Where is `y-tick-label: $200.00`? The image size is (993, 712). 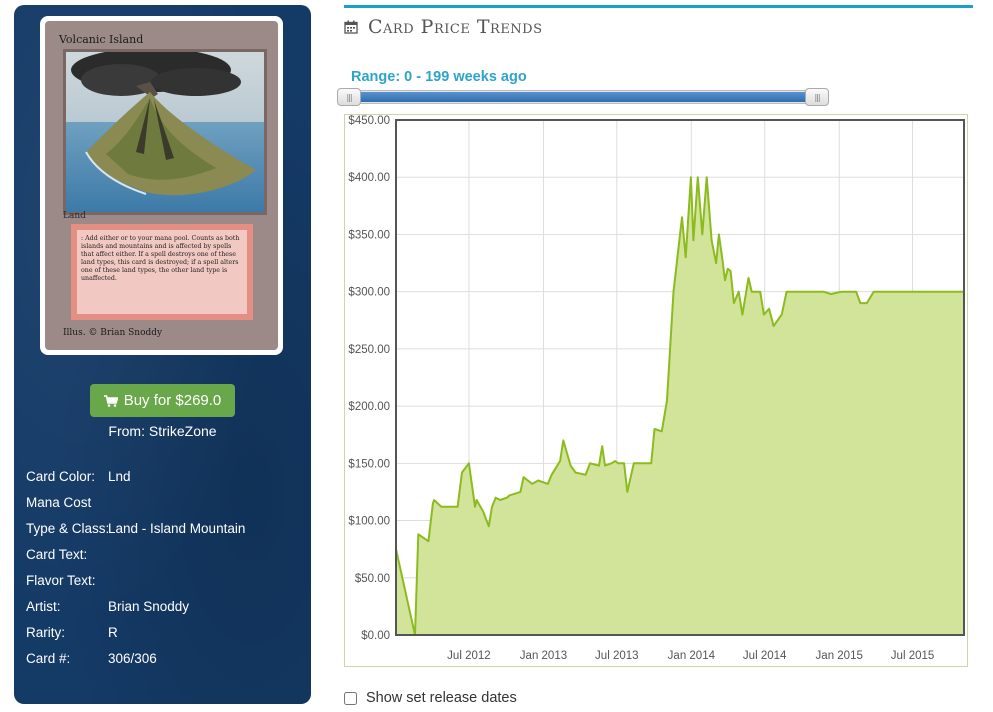
y-tick-label: $200.00 is located at coordinates (369, 407).